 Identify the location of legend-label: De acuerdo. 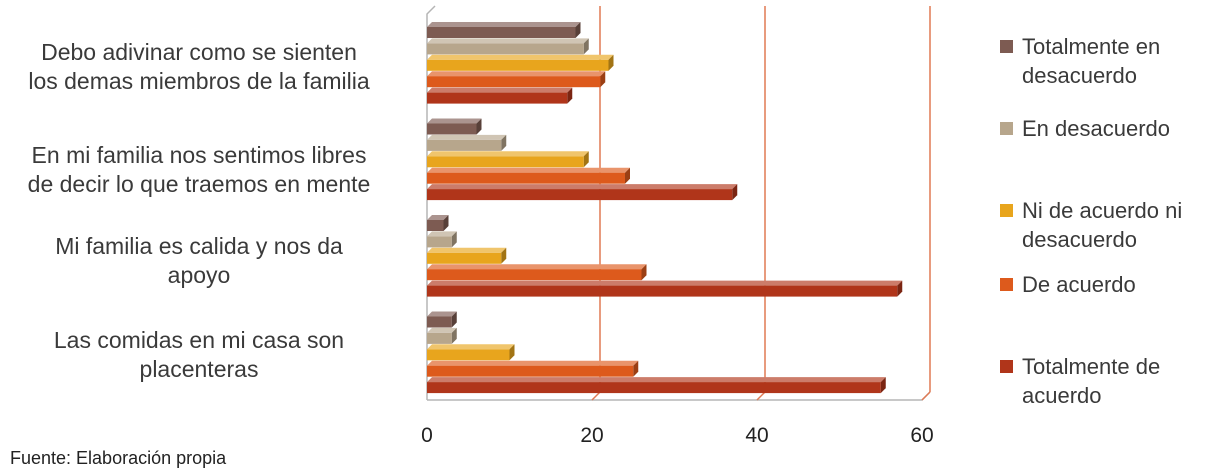
(1079, 284).